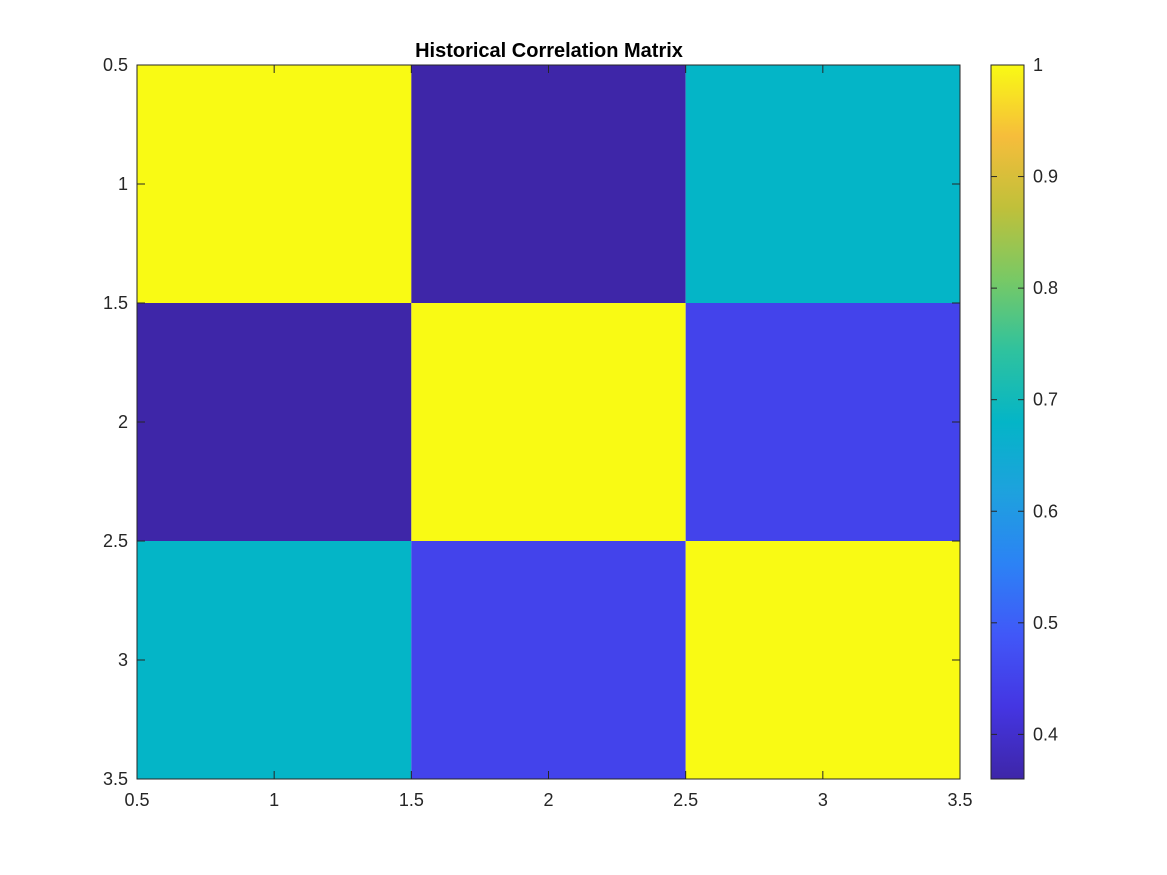 The width and height of the screenshot is (1167, 875). I want to click on y-tick-label: 3.5, so click(115, 779).